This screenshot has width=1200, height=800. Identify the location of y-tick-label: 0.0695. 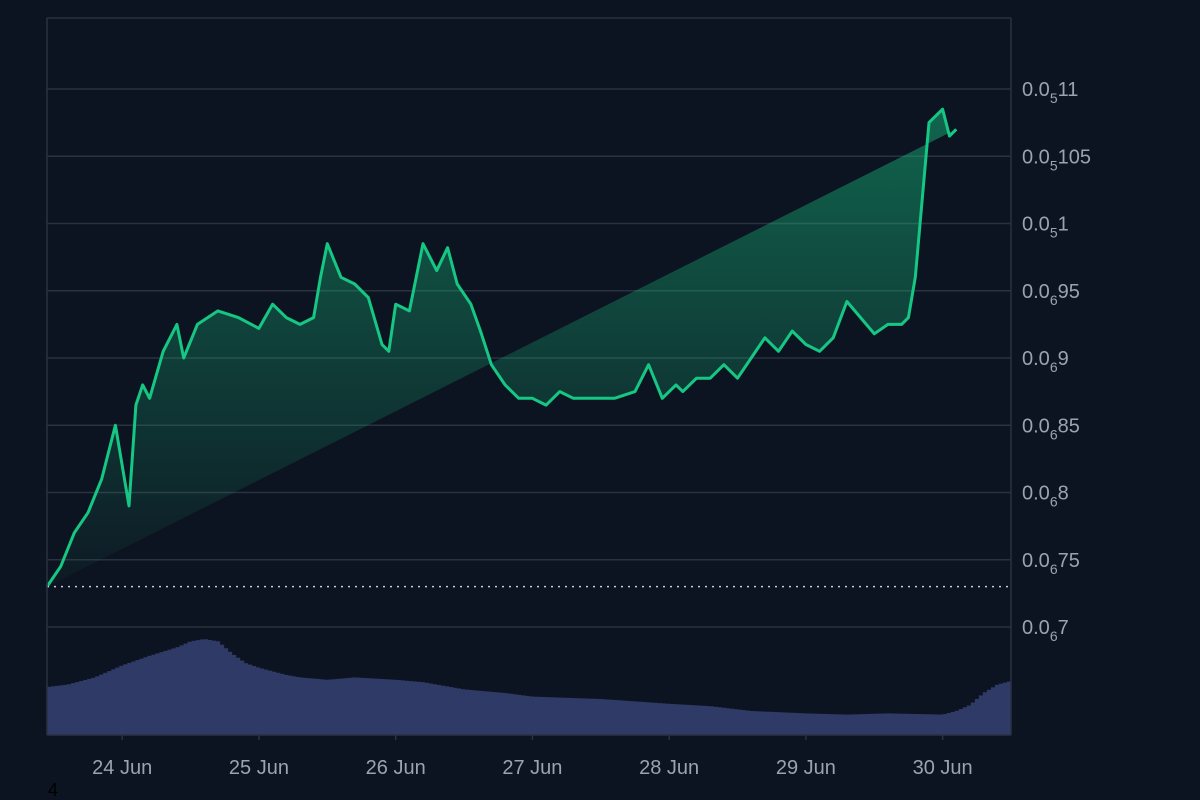
(1051, 294).